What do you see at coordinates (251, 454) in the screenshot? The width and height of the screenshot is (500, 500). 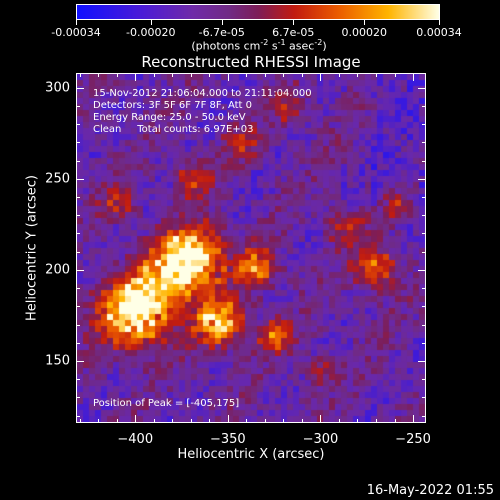 I see `x-axis-label: Heliocentric X (arcsec)` at bounding box center [251, 454].